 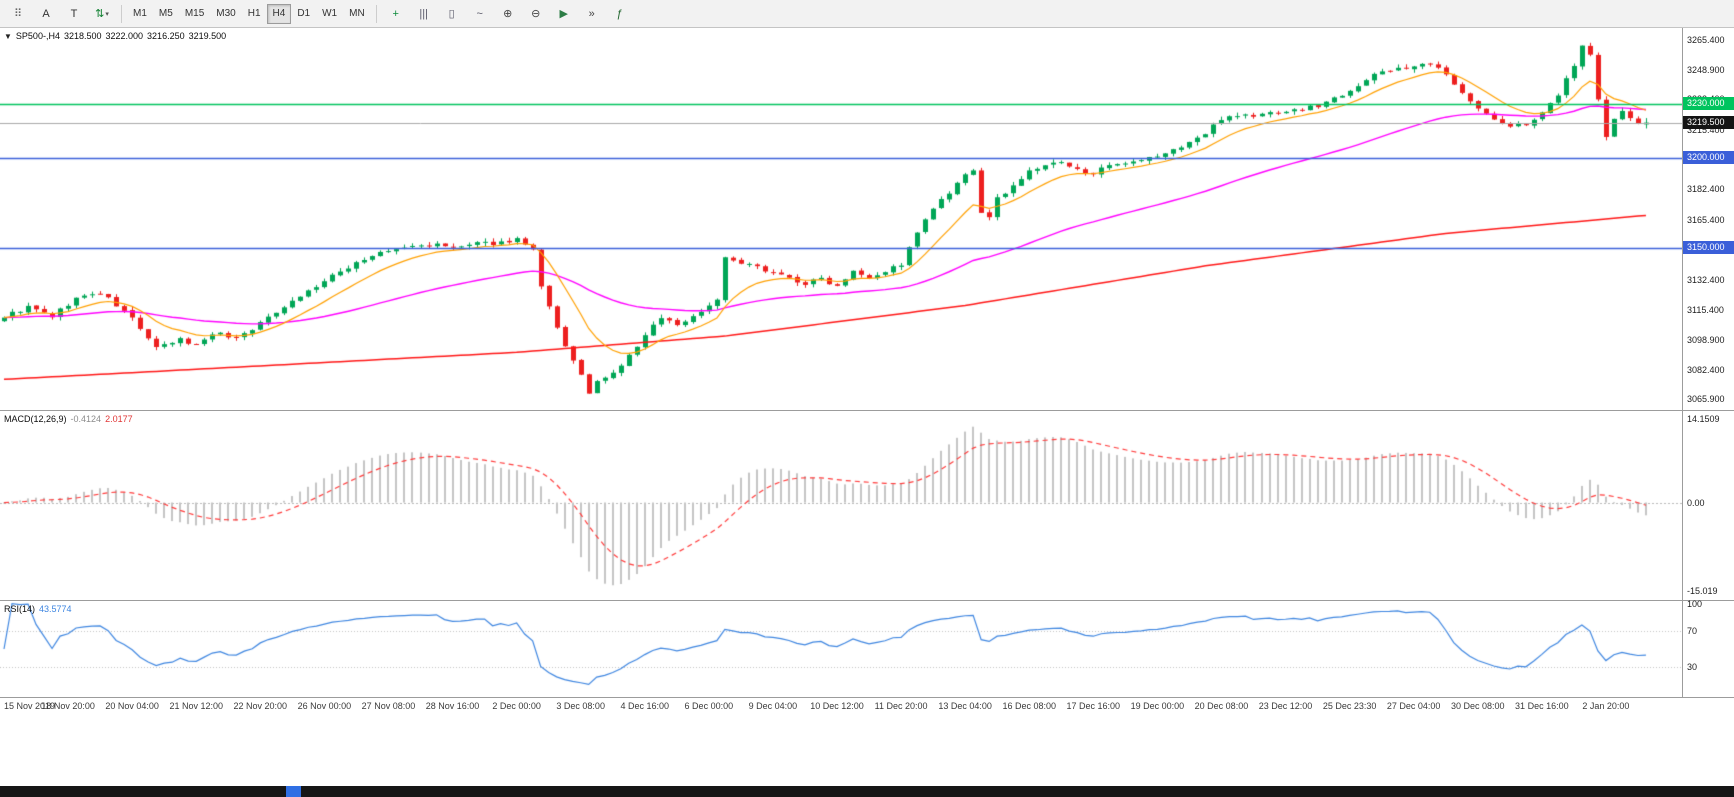 I want to click on chart-line-icon: ~, so click(x=479, y=13).